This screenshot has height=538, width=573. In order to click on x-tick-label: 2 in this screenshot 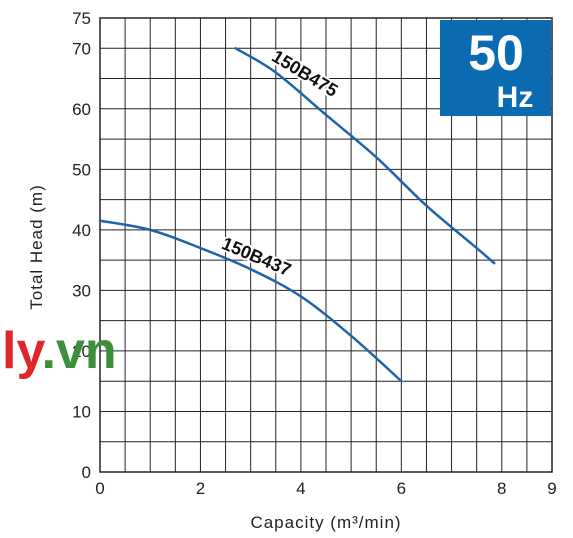, I will do `click(200, 488)`.